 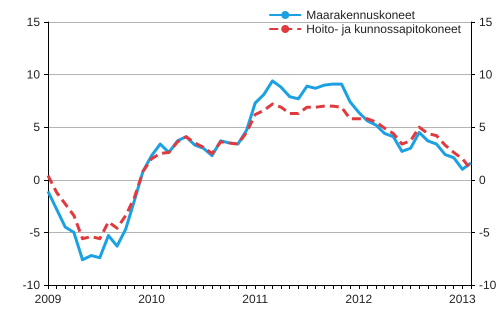 I want to click on y2-tick-label: -10, so click(x=488, y=285).